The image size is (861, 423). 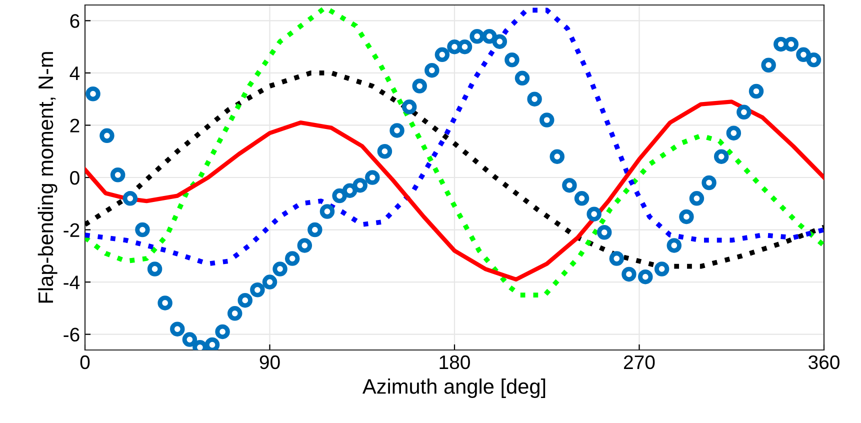 I want to click on y-tick-label: 0, so click(x=75, y=177).